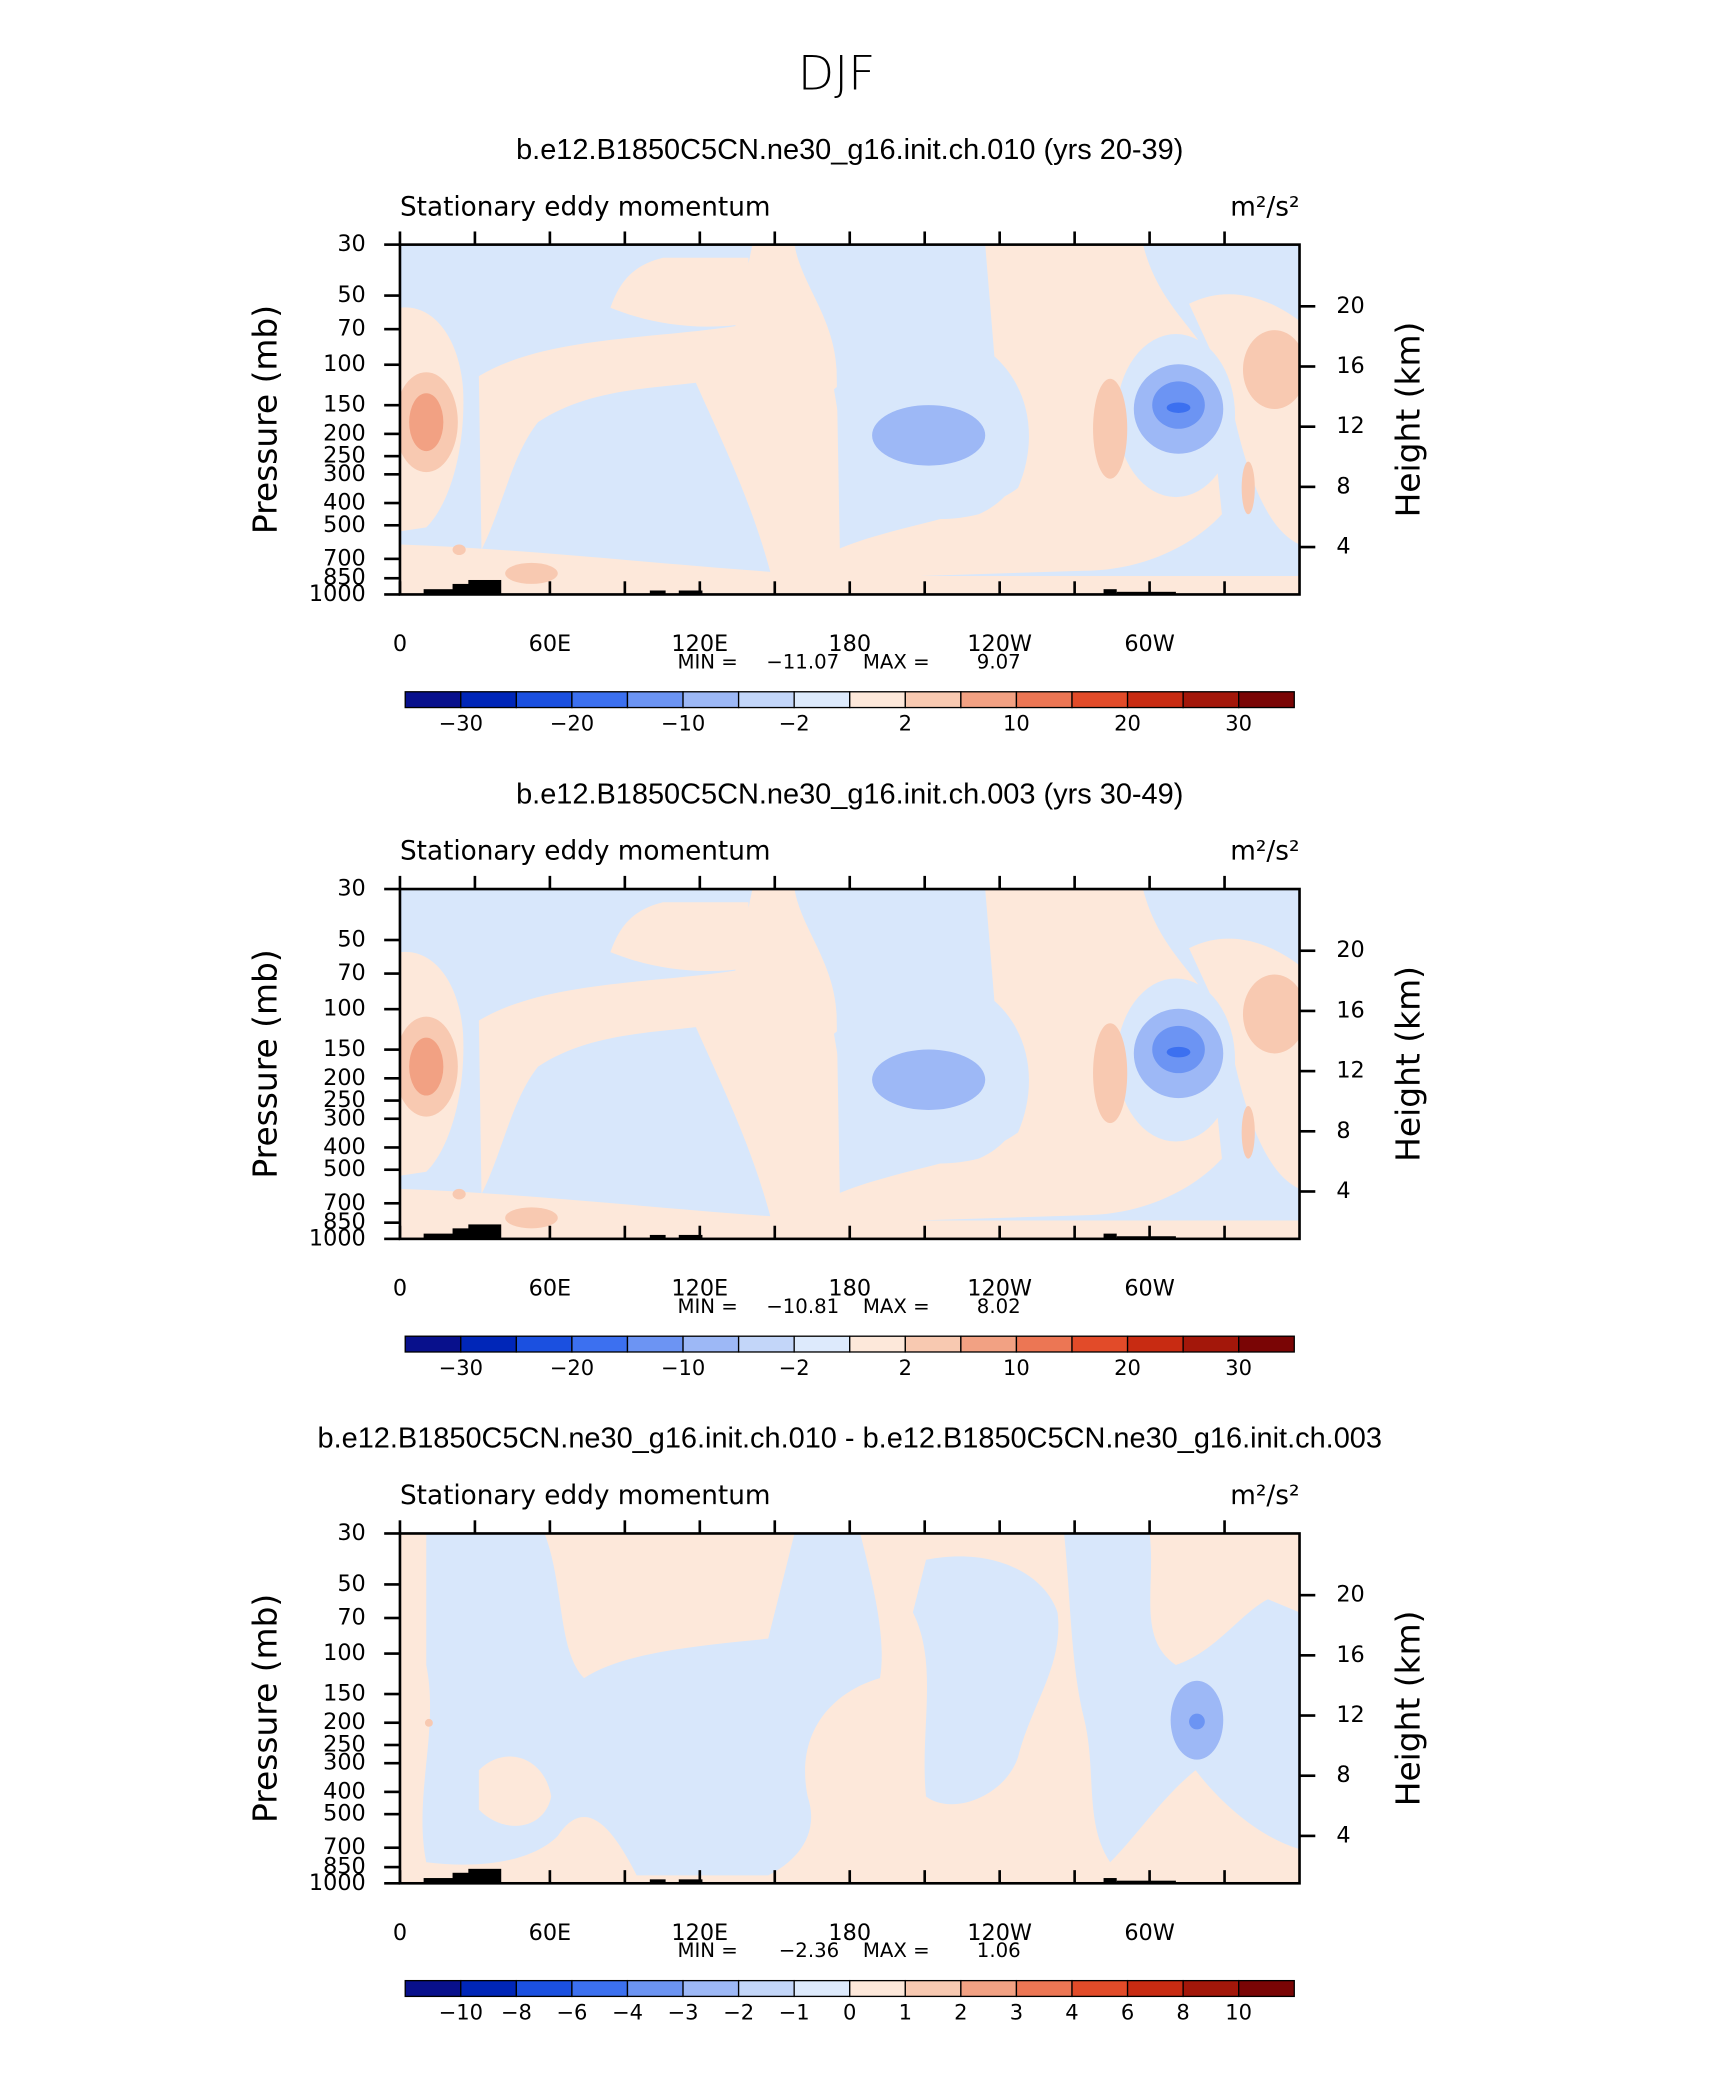 This screenshot has height=2074, width=1710. What do you see at coordinates (585, 852) in the screenshot?
I see `panel-subtitle: Stationary eddy momentum` at bounding box center [585, 852].